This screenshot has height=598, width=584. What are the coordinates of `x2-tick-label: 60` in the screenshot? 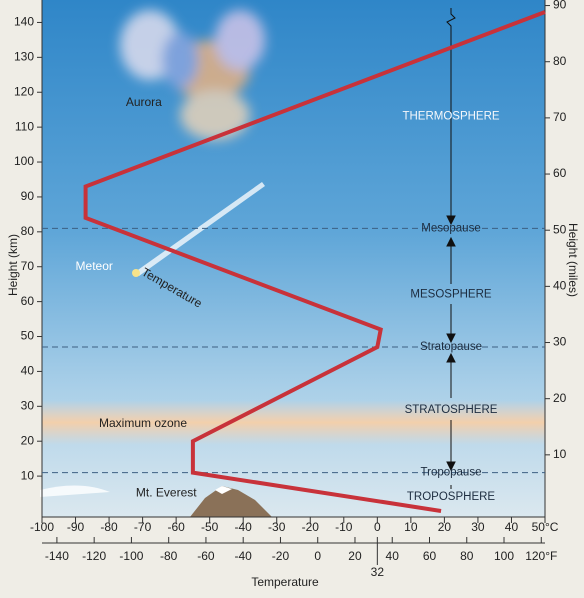 It's located at (430, 556).